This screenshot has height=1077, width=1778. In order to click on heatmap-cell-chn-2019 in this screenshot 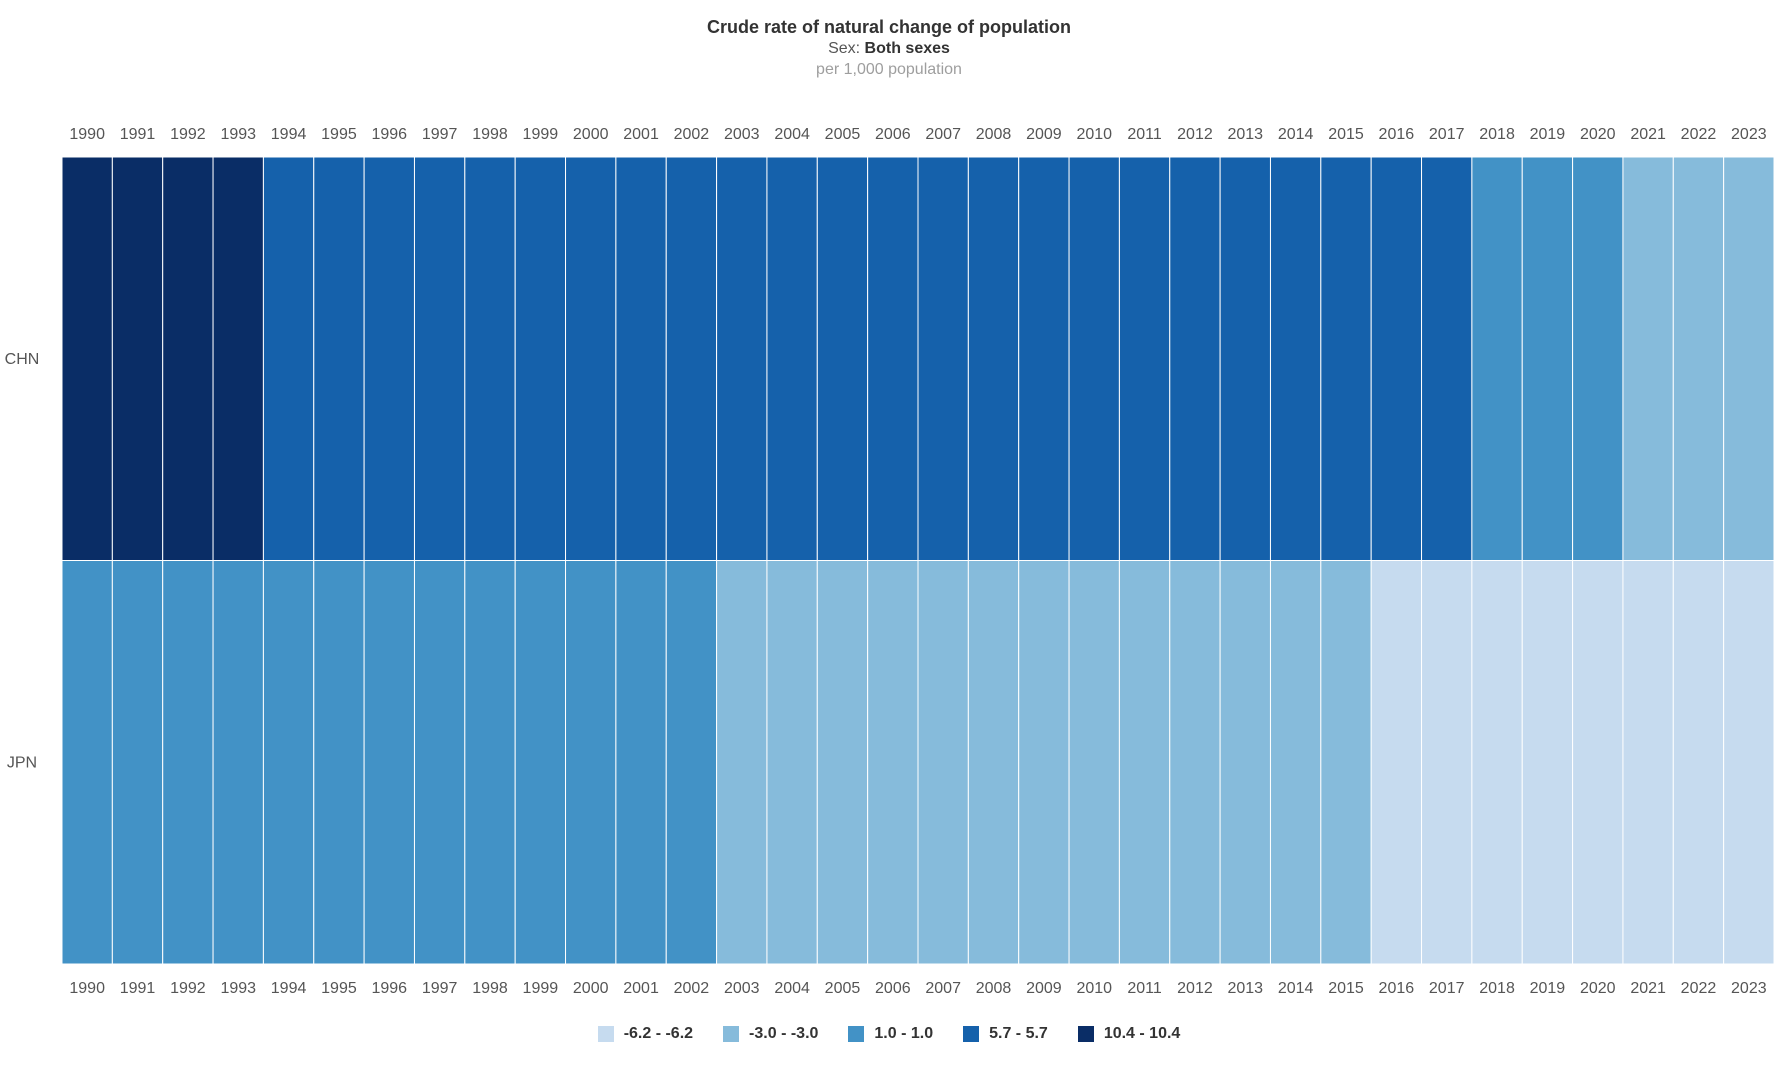, I will do `click(1547, 358)`.